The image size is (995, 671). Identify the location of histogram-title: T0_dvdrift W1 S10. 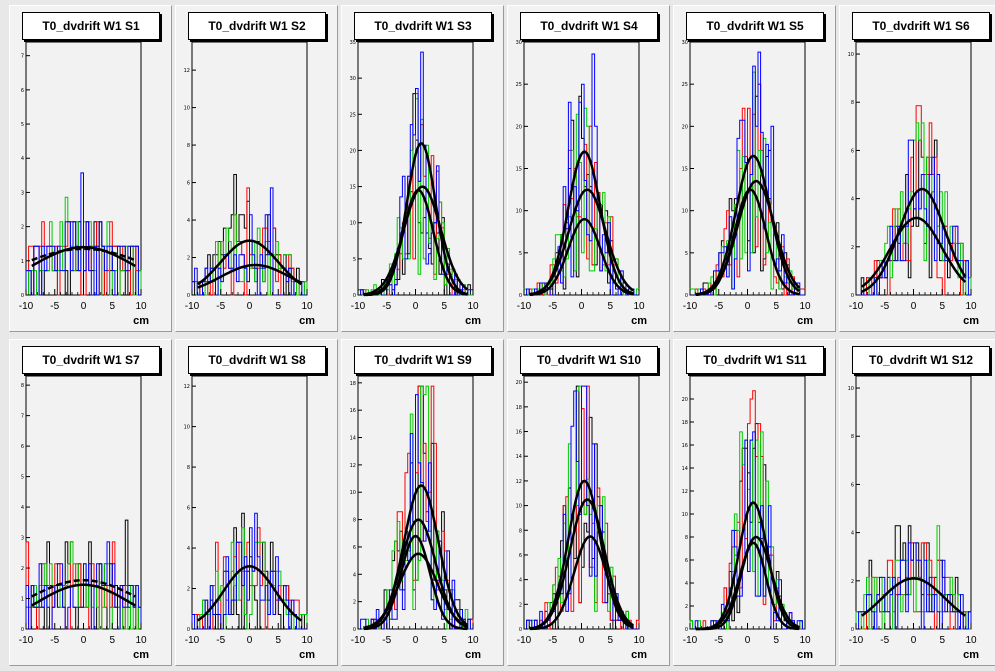
(589, 360).